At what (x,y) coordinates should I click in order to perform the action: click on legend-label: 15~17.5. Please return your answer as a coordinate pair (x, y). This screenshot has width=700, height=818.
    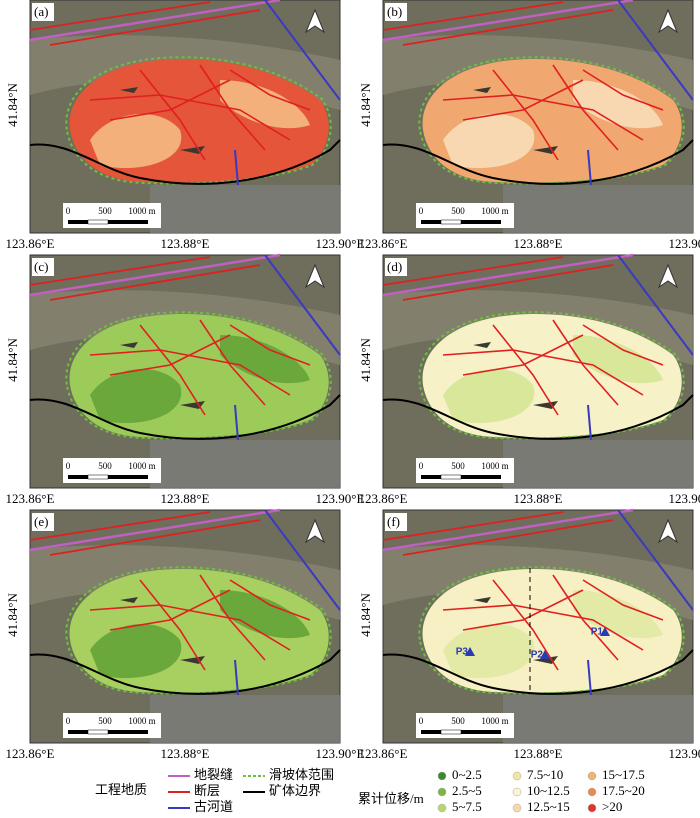
    Looking at the image, I should click on (623, 774).